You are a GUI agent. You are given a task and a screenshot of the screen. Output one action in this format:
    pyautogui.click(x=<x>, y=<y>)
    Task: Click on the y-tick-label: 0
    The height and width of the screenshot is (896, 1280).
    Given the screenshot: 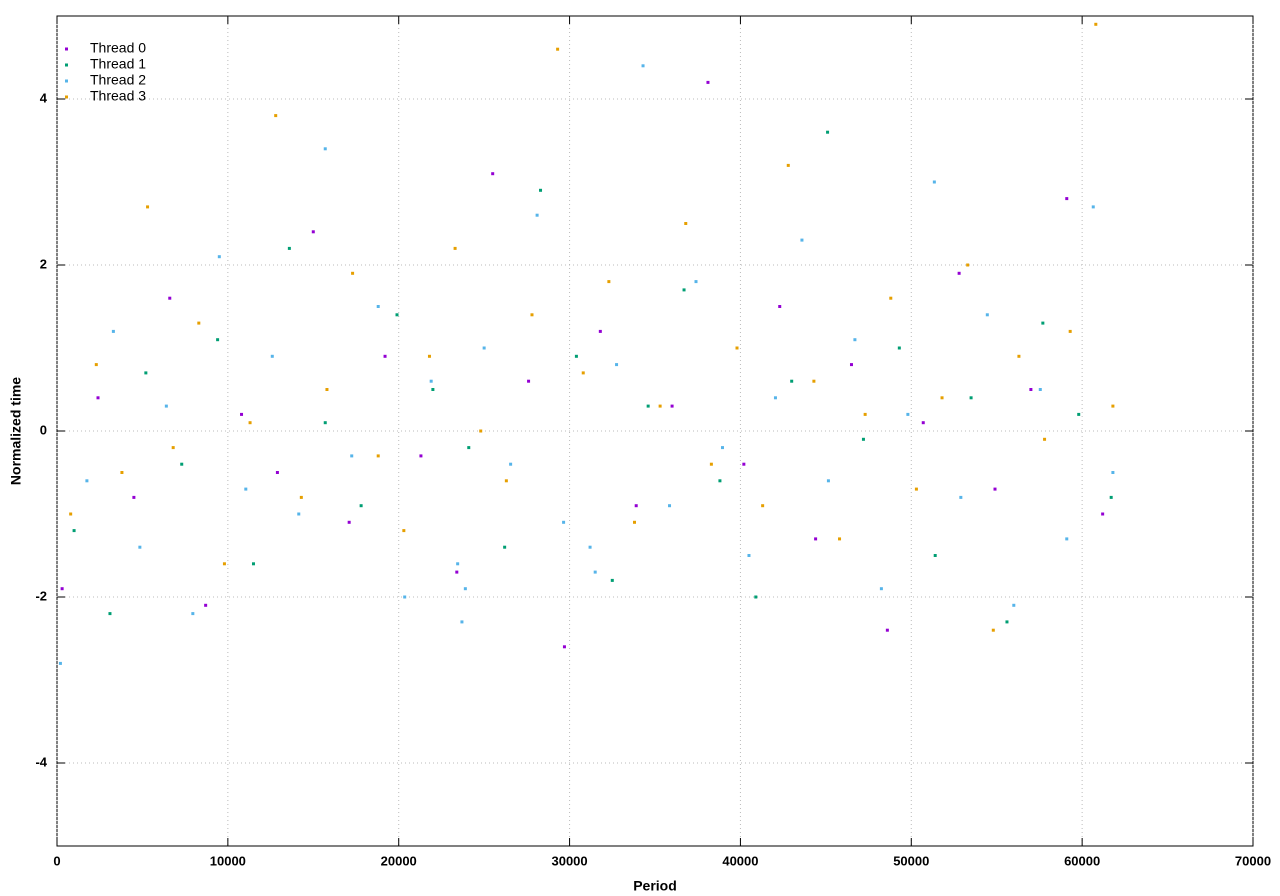 What is the action you would take?
    pyautogui.click(x=43, y=429)
    